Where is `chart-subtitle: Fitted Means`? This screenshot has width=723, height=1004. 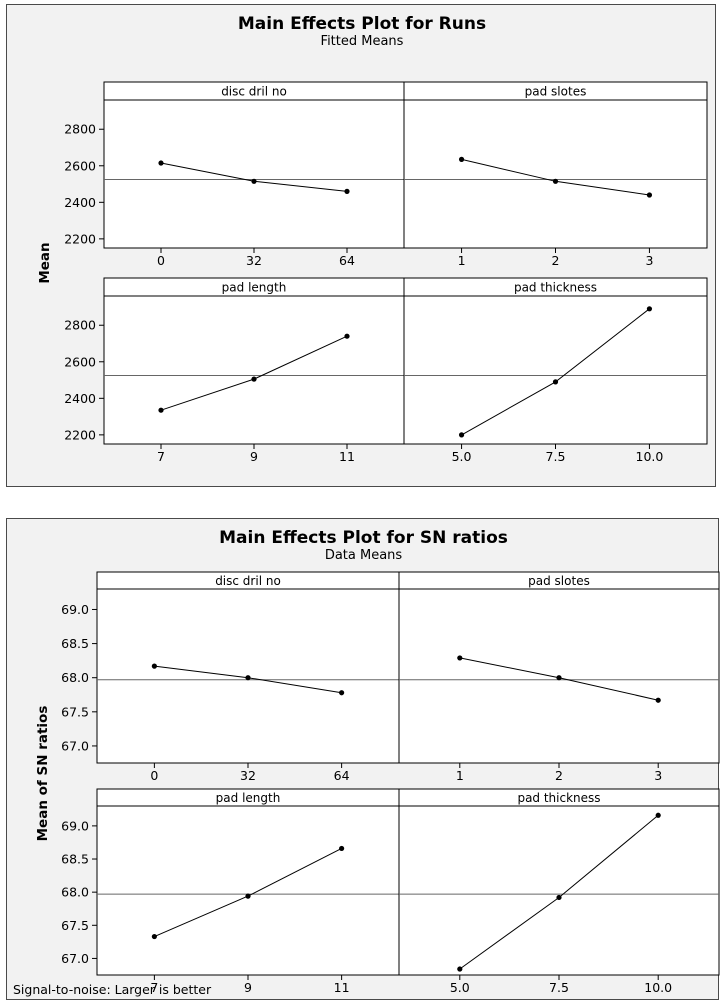 chart-subtitle: Fitted Means is located at coordinates (362, 41).